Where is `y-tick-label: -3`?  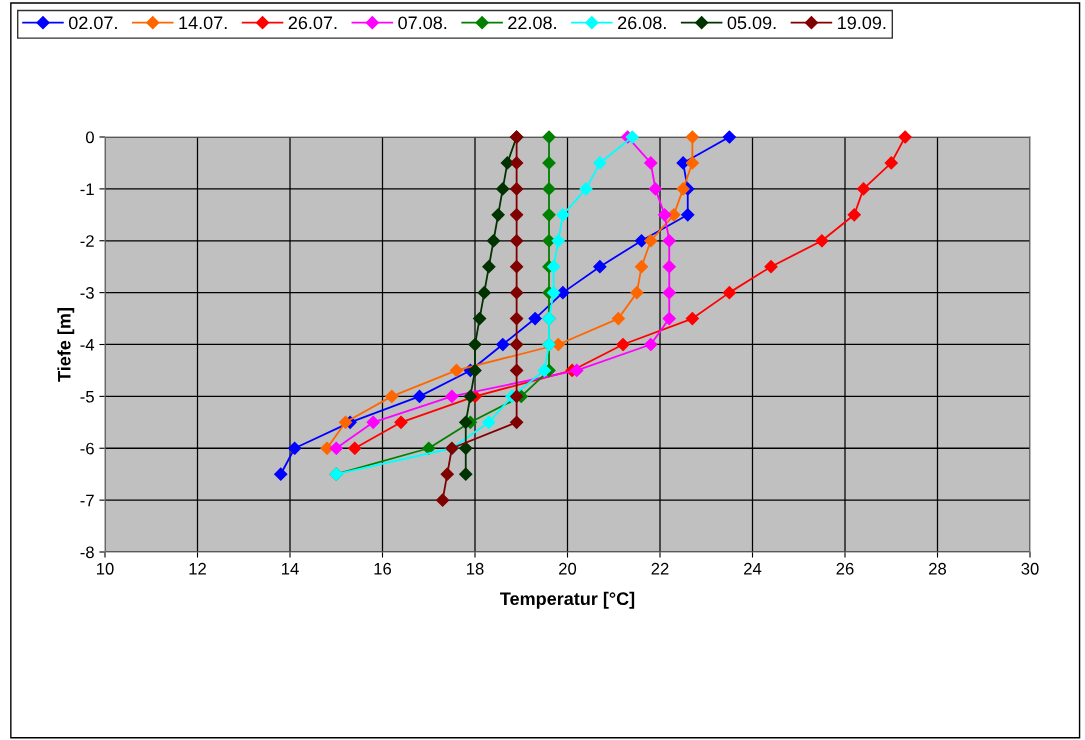 y-tick-label: -3 is located at coordinates (87, 293).